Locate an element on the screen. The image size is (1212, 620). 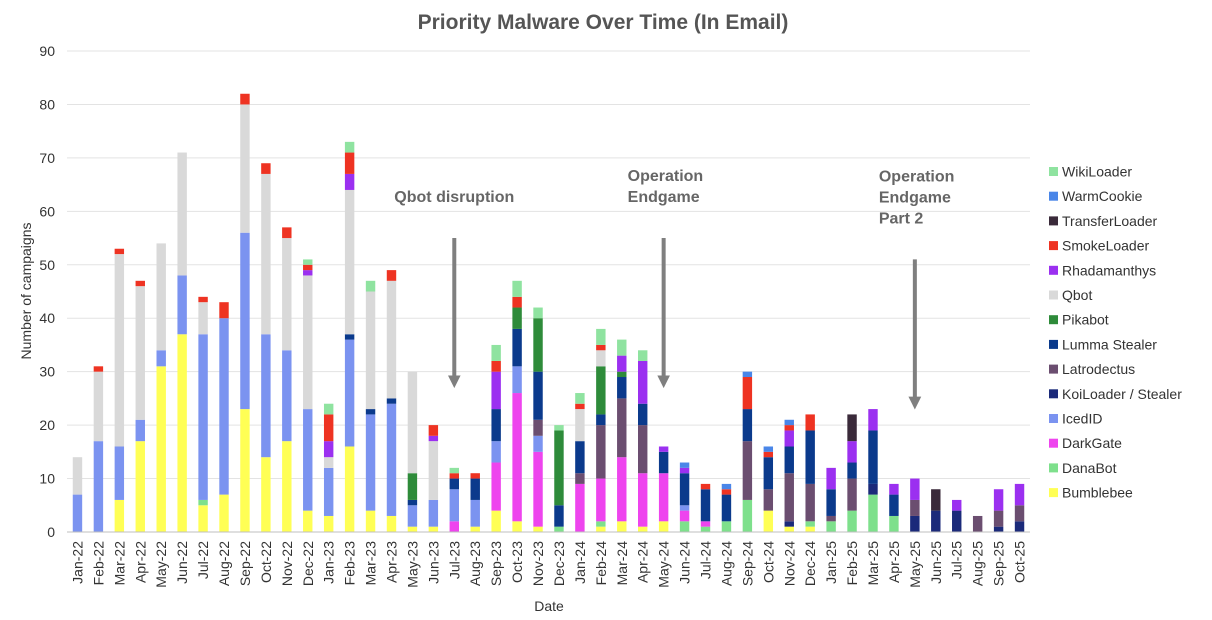
y-tick-label: 60 is located at coordinates (47, 211).